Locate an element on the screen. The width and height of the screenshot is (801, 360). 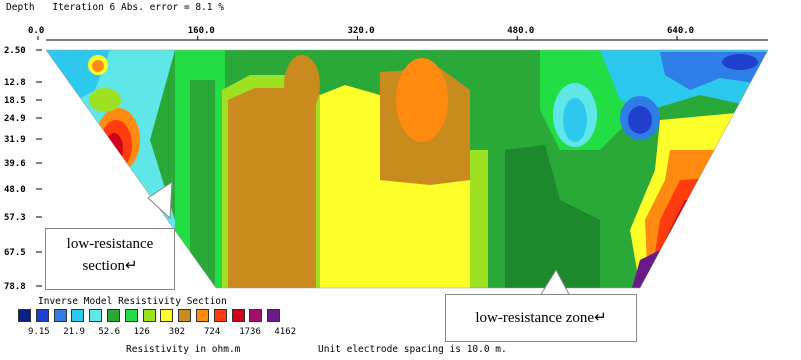
y-tick-label: 12.8 is located at coordinates (15, 83).